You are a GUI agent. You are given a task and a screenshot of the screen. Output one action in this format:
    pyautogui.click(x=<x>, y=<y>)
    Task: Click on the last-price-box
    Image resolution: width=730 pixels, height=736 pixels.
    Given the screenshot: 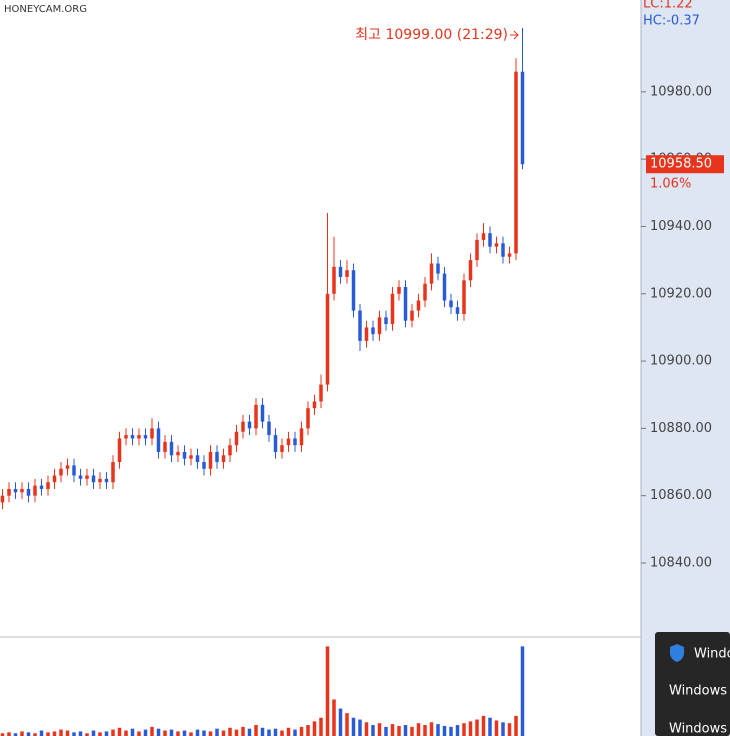 What is the action you would take?
    pyautogui.click(x=685, y=164)
    